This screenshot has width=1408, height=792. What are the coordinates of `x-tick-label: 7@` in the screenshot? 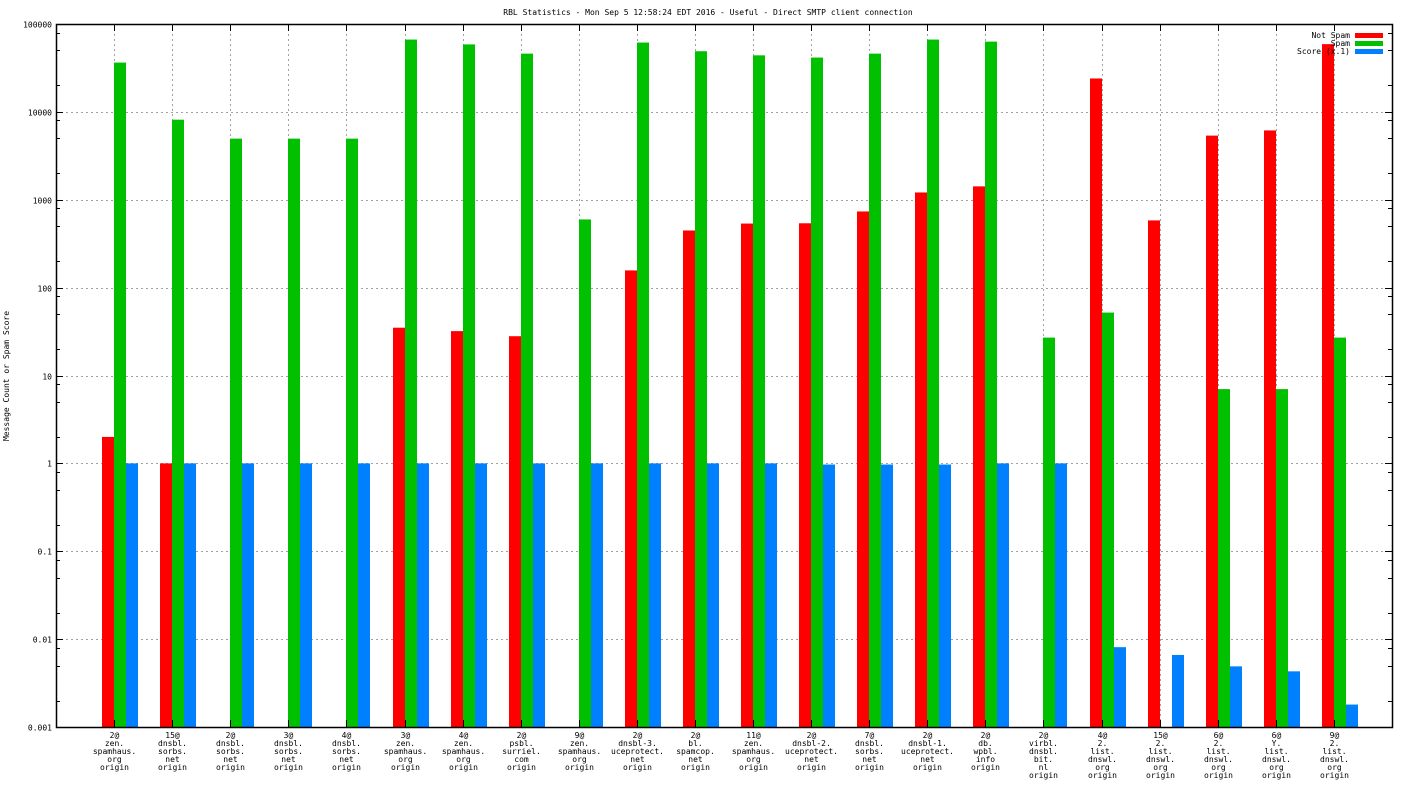 It's located at (870, 735).